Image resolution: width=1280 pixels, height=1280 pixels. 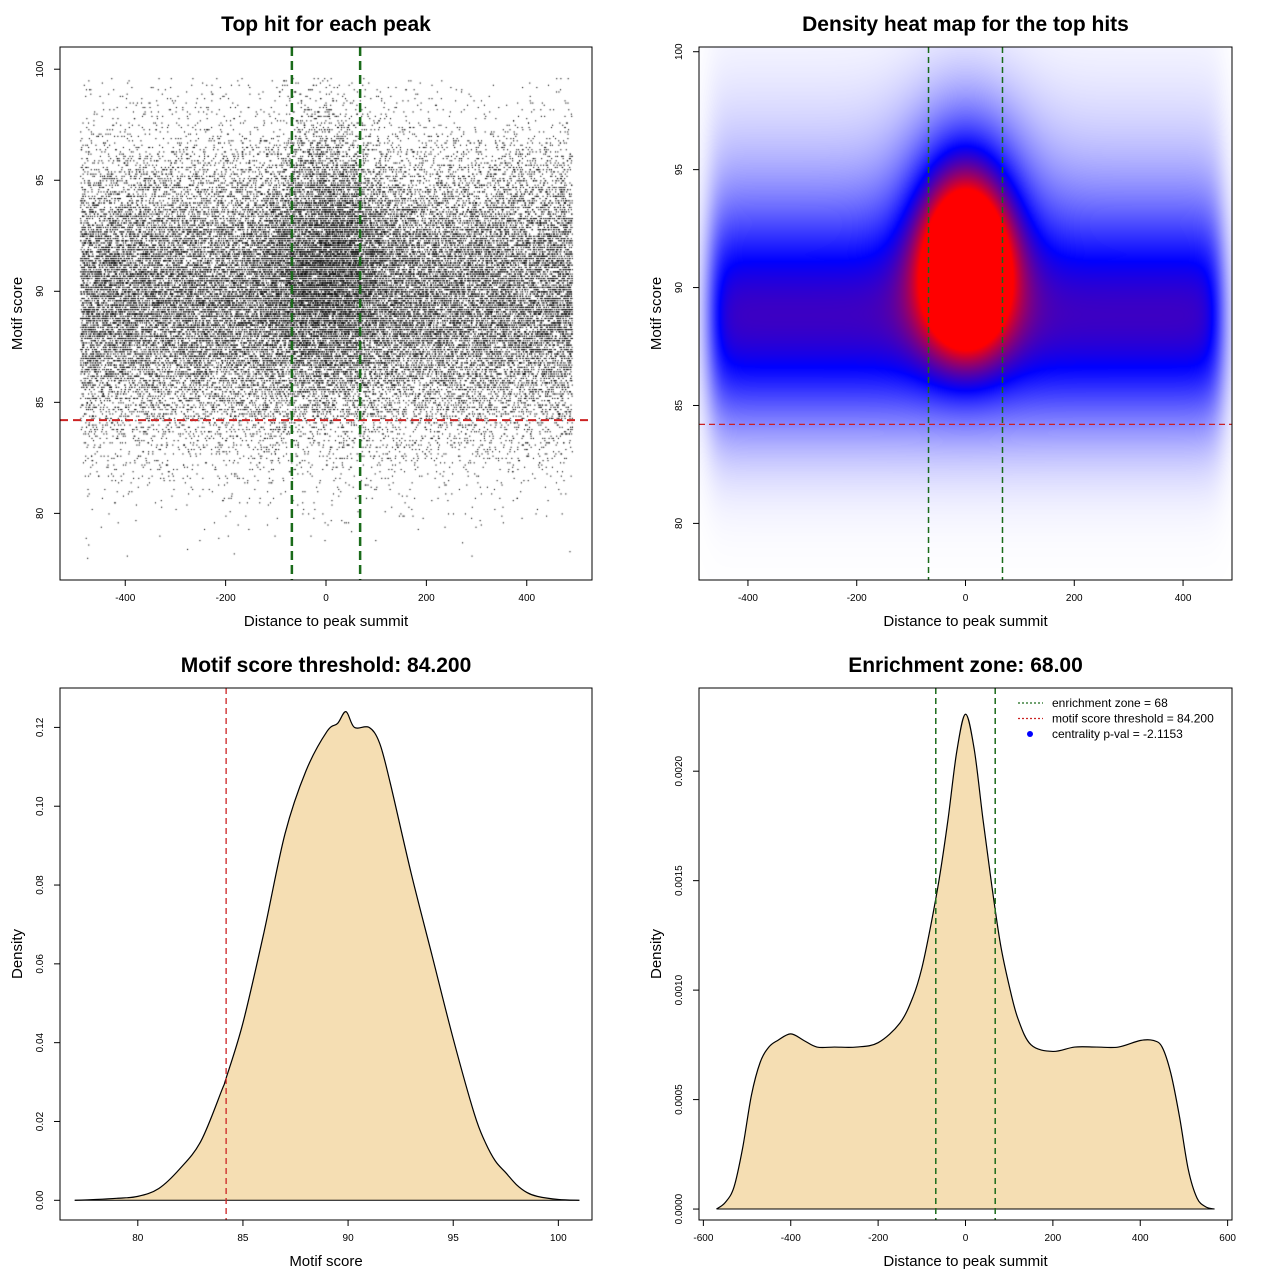 I want to click on chart-title: Motif score threshold: 84.200, so click(x=326, y=665).